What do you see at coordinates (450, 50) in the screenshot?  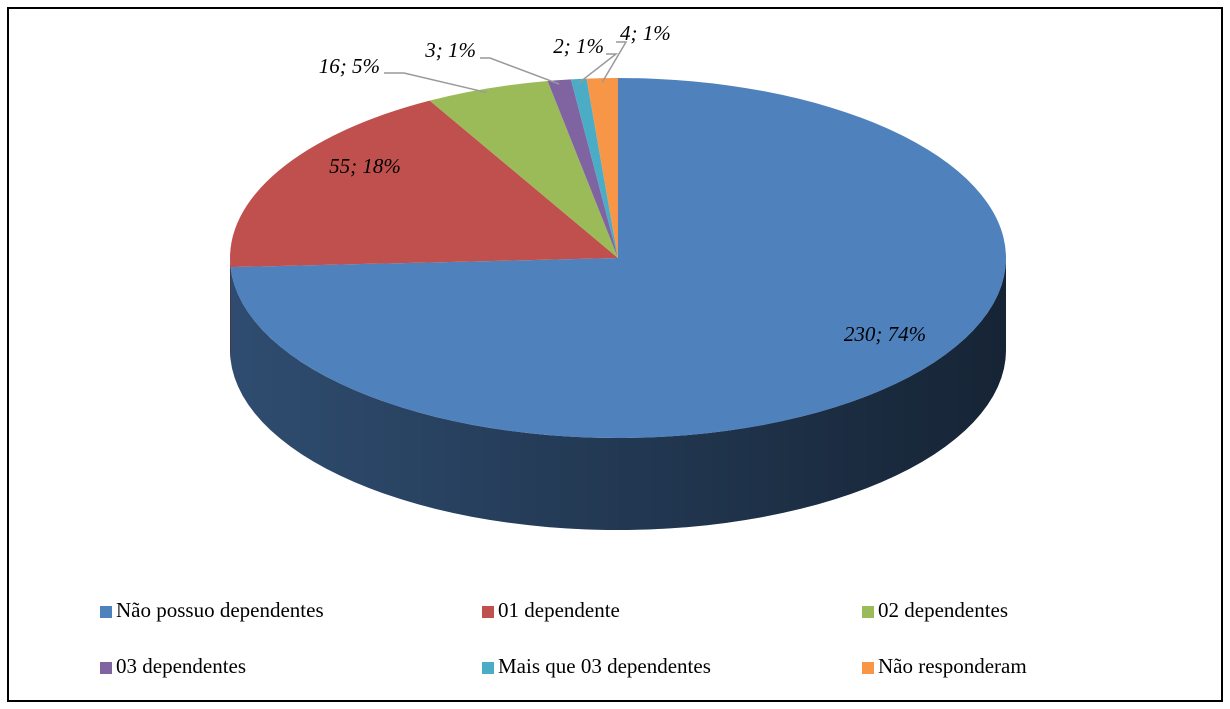 I see `data-label: 3; 1%` at bounding box center [450, 50].